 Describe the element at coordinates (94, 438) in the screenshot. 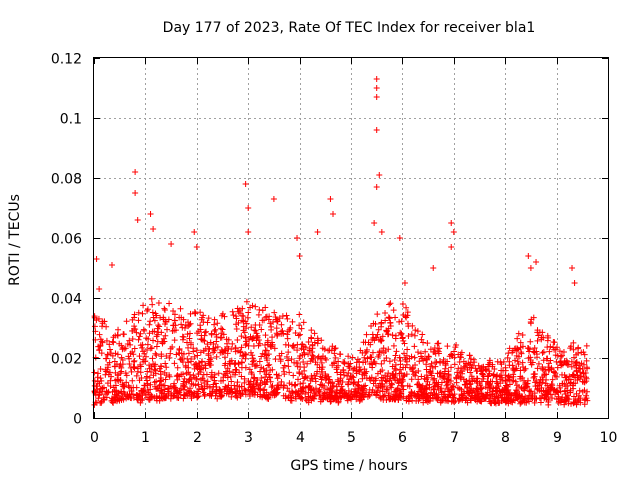

I see `x-tick-label: 0` at that location.